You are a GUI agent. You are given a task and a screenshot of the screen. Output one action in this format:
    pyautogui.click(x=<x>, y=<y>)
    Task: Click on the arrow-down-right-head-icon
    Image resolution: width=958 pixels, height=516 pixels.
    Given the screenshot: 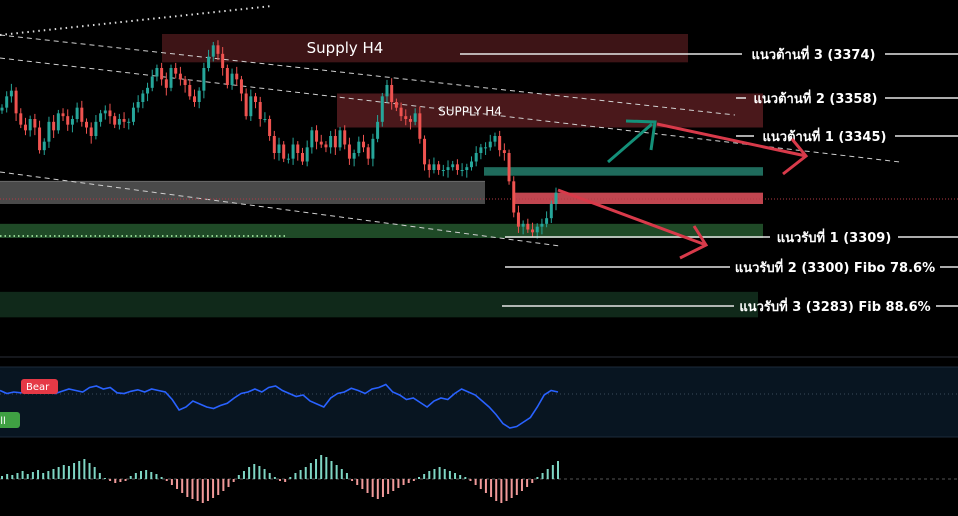 What is the action you would take?
    pyautogui.click(x=795, y=157)
    